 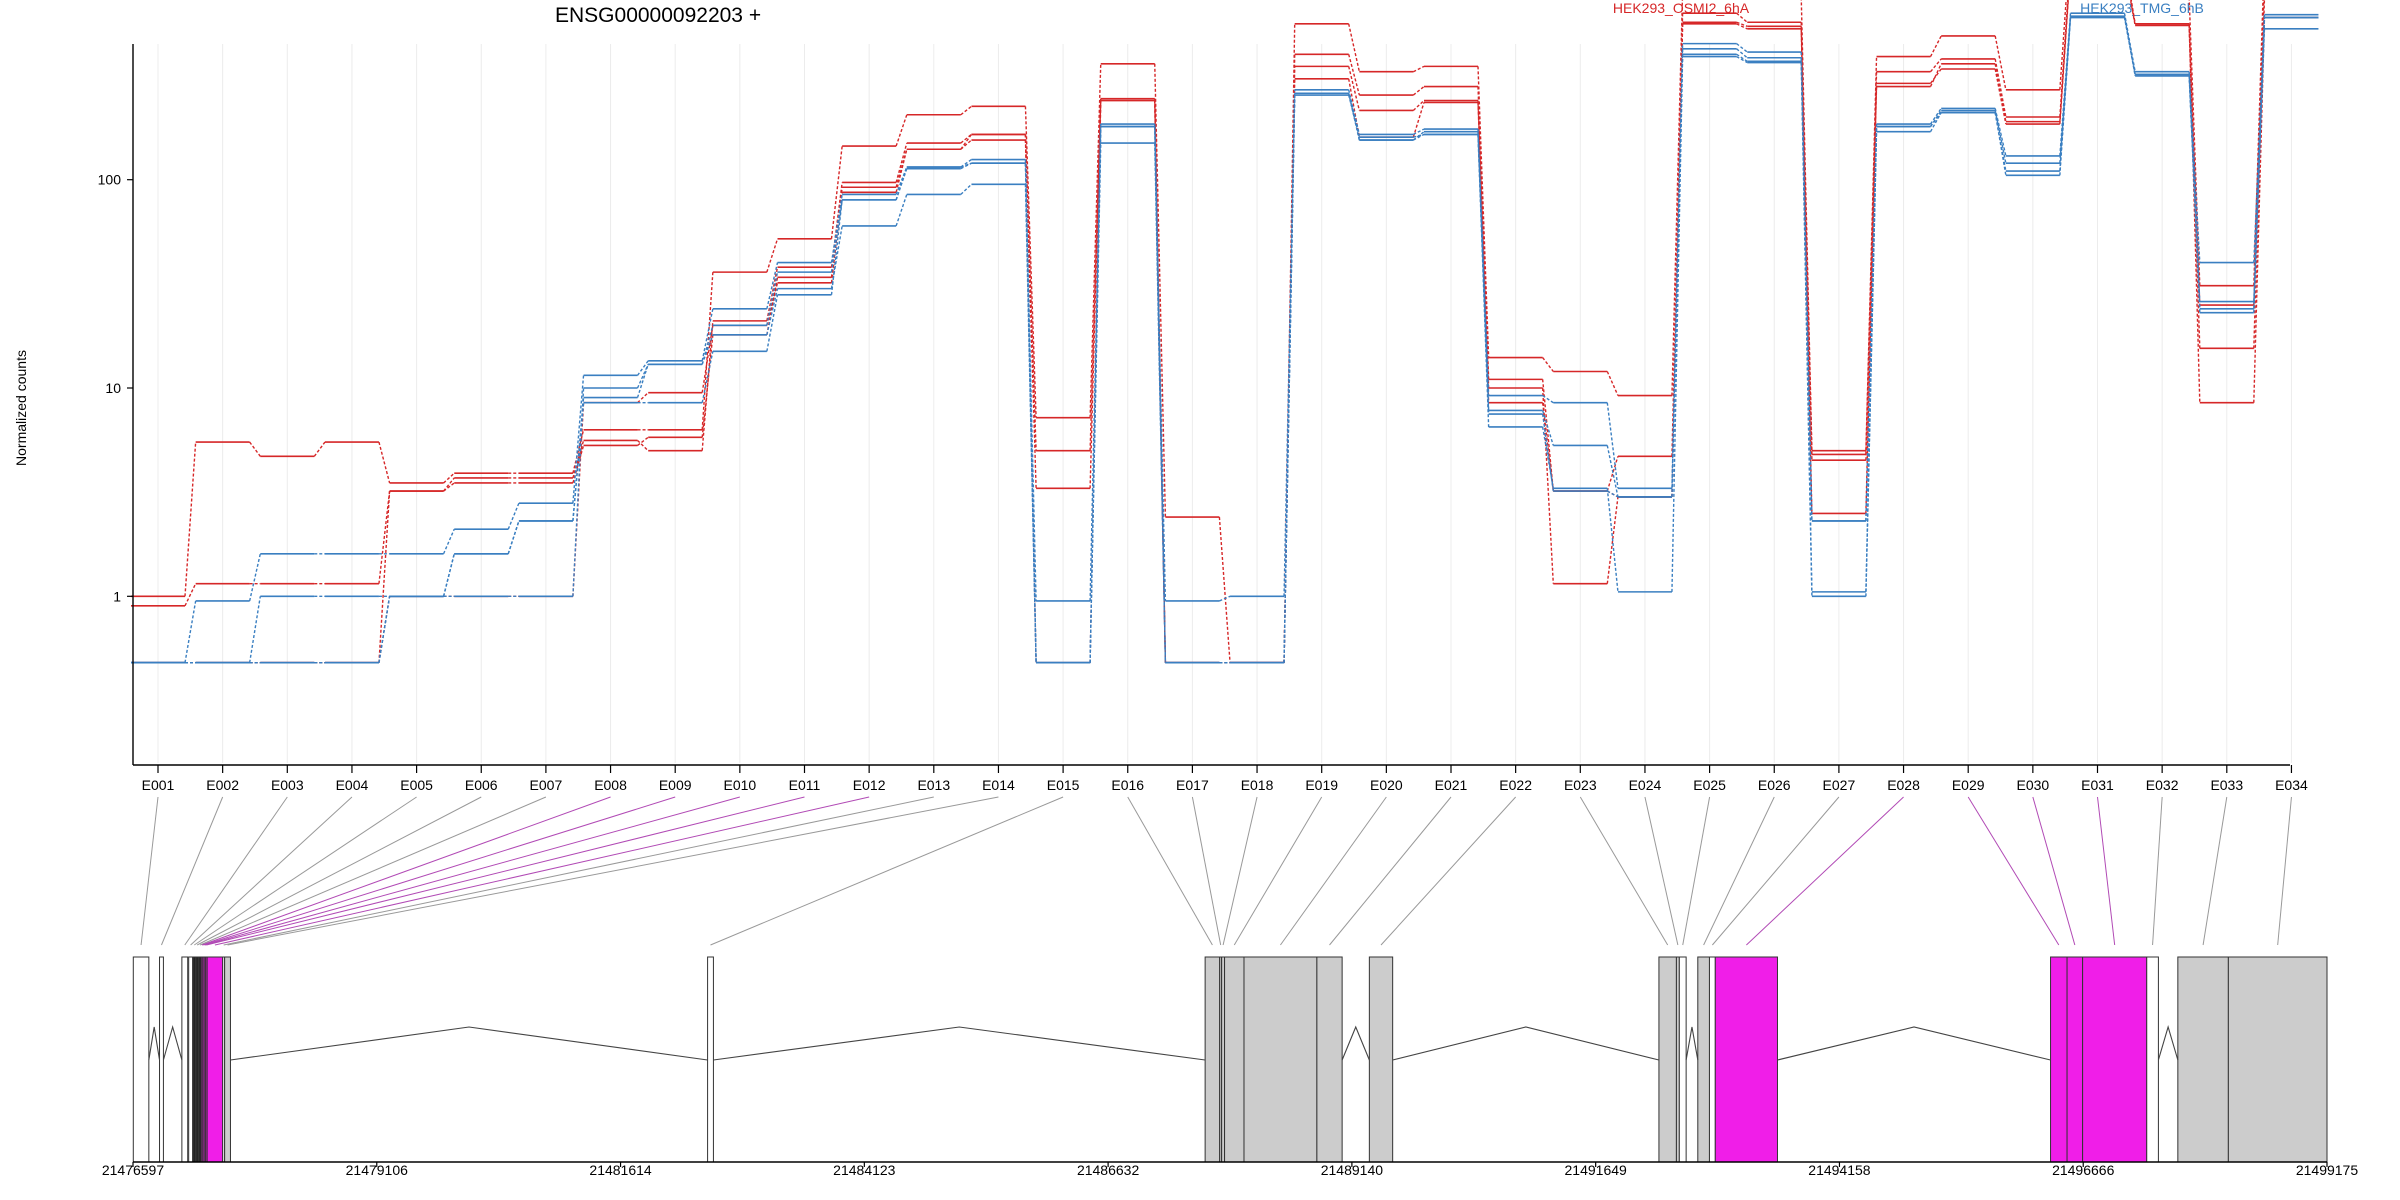 I want to click on x-tick-label: E009, so click(x=675, y=785).